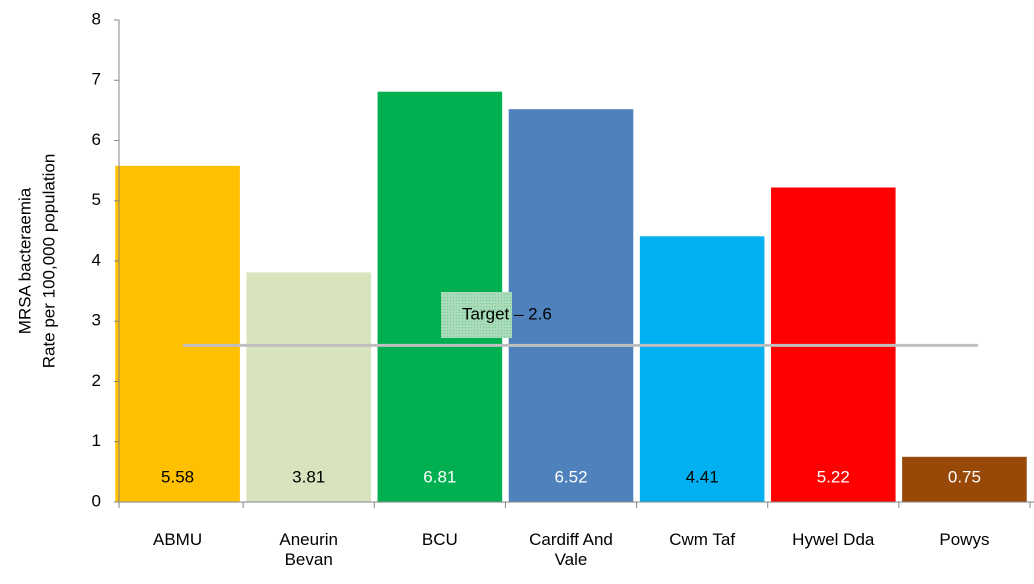  I want to click on y-tick-label: 8, so click(96, 18).